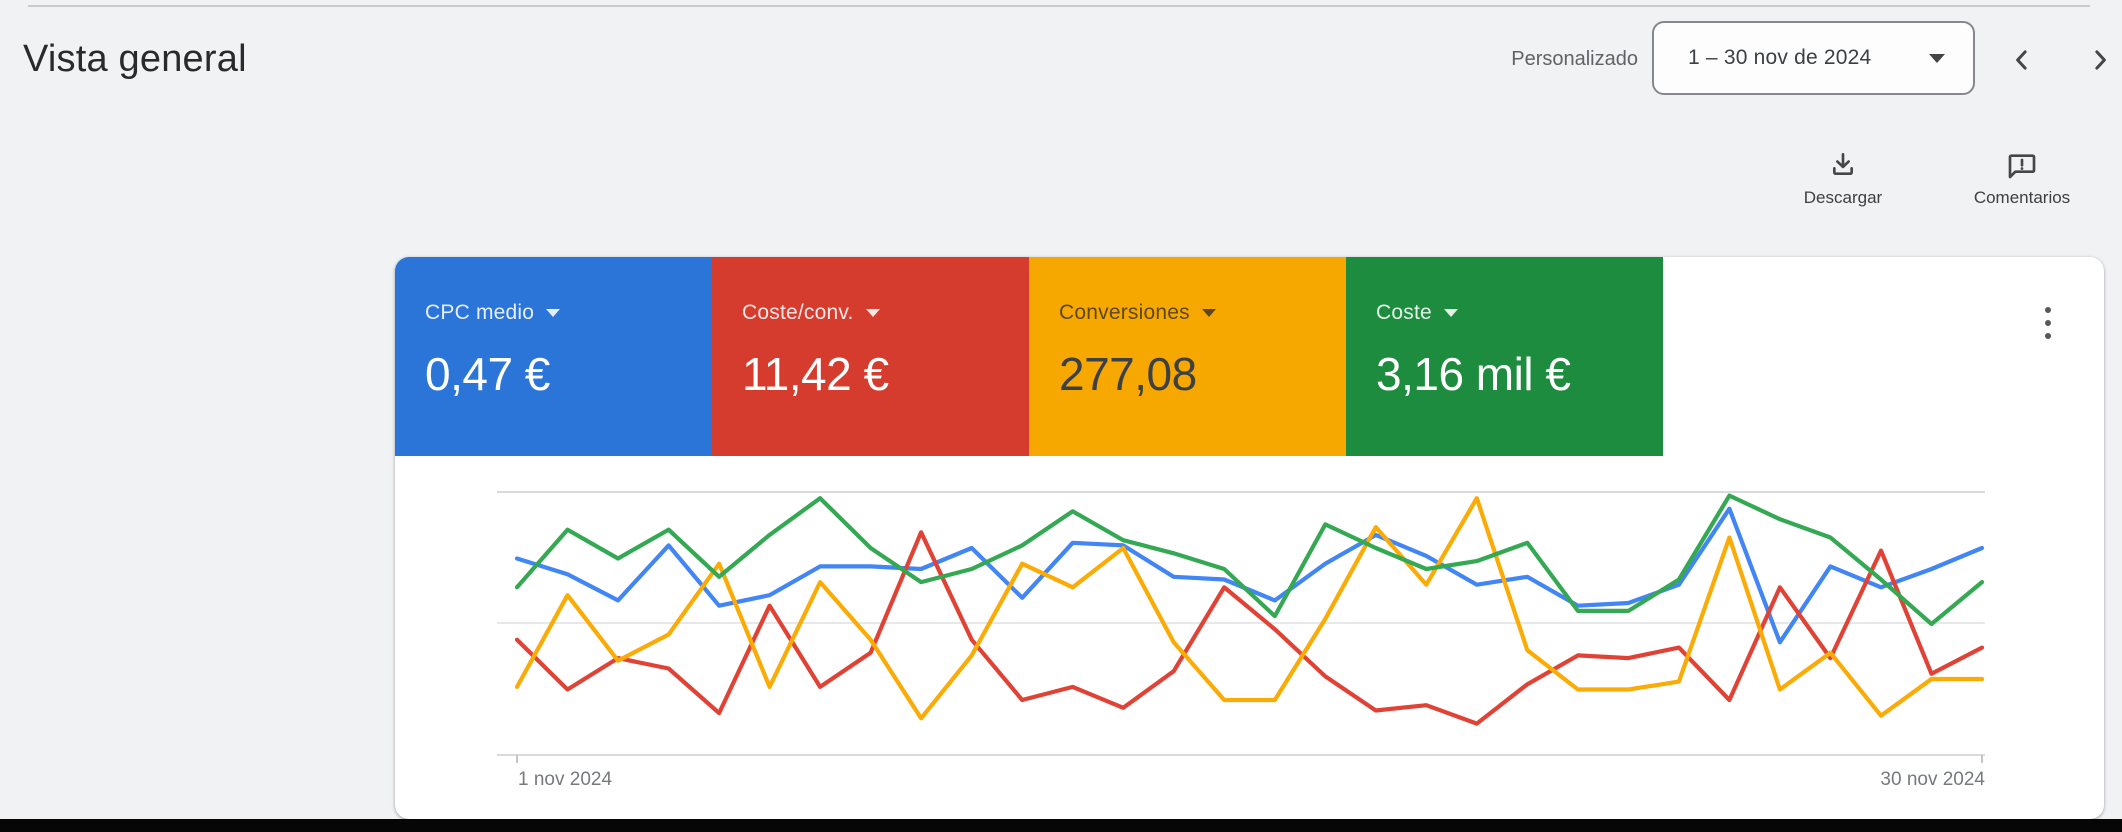 The width and height of the screenshot is (2122, 832). Describe the element at coordinates (1519, 313) in the screenshot. I see `scorecard-label-row: Coste` at that location.